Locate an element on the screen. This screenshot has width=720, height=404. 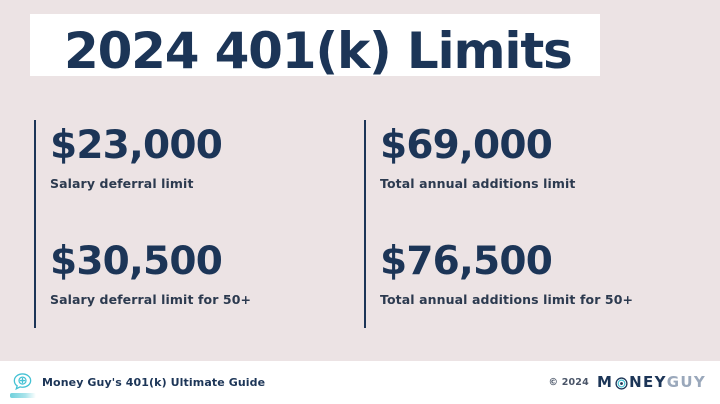
title-highlight-band: 2024 401(k) Limits is located at coordinates (315, 47).